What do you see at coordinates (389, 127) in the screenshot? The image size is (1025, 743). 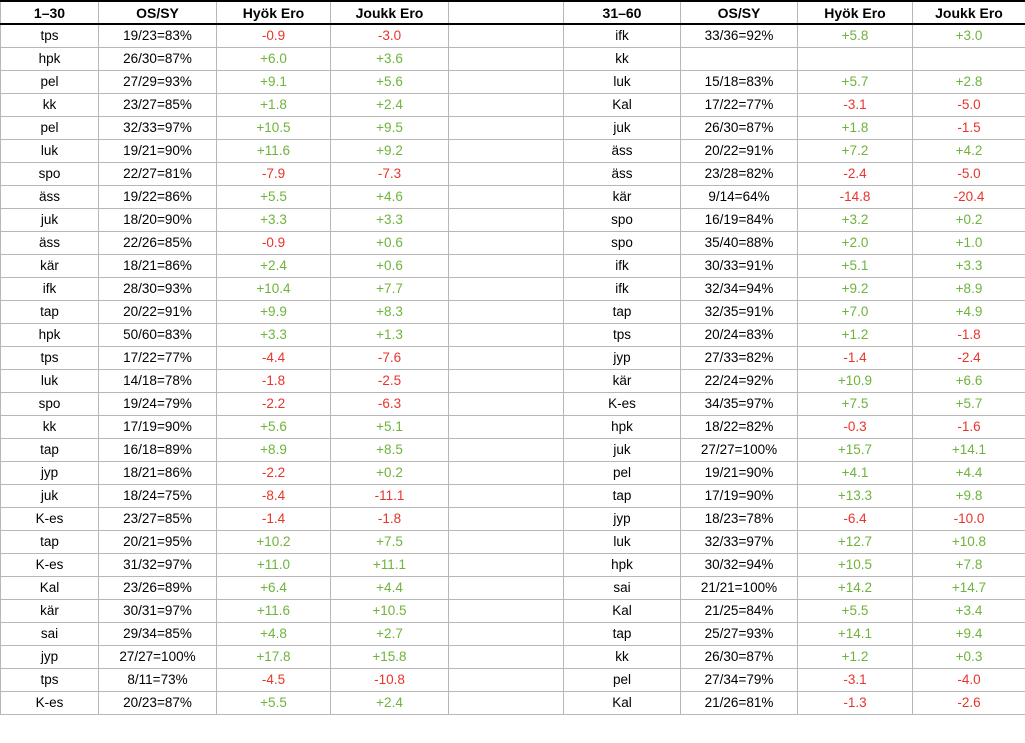 I see `joukk-ero-cell: +9.5` at bounding box center [389, 127].